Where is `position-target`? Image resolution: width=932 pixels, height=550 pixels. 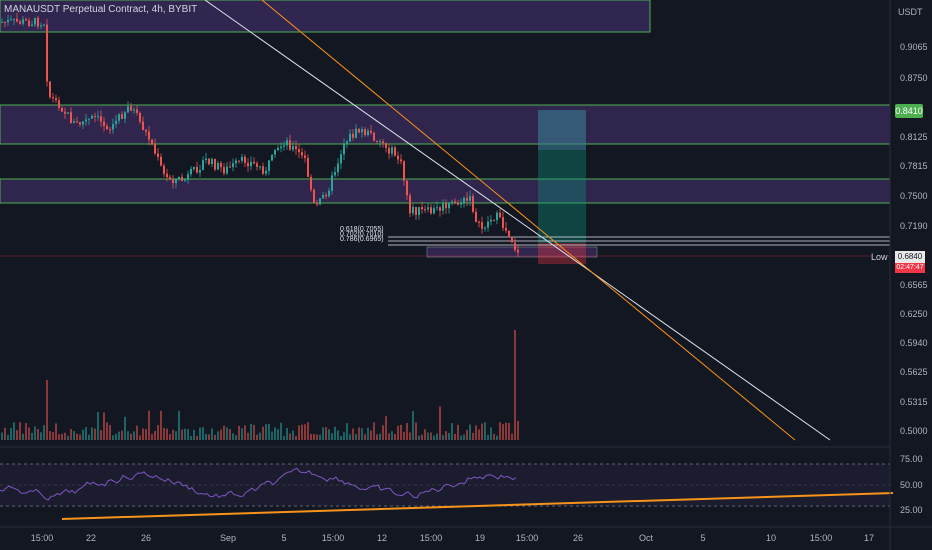 position-target is located at coordinates (562, 176).